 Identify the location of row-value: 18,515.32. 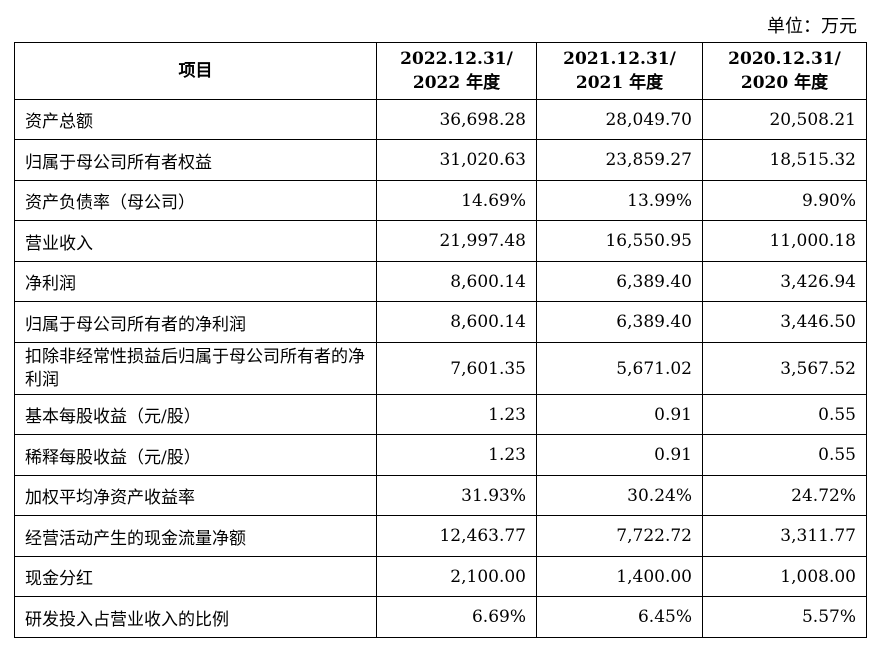
(784, 160).